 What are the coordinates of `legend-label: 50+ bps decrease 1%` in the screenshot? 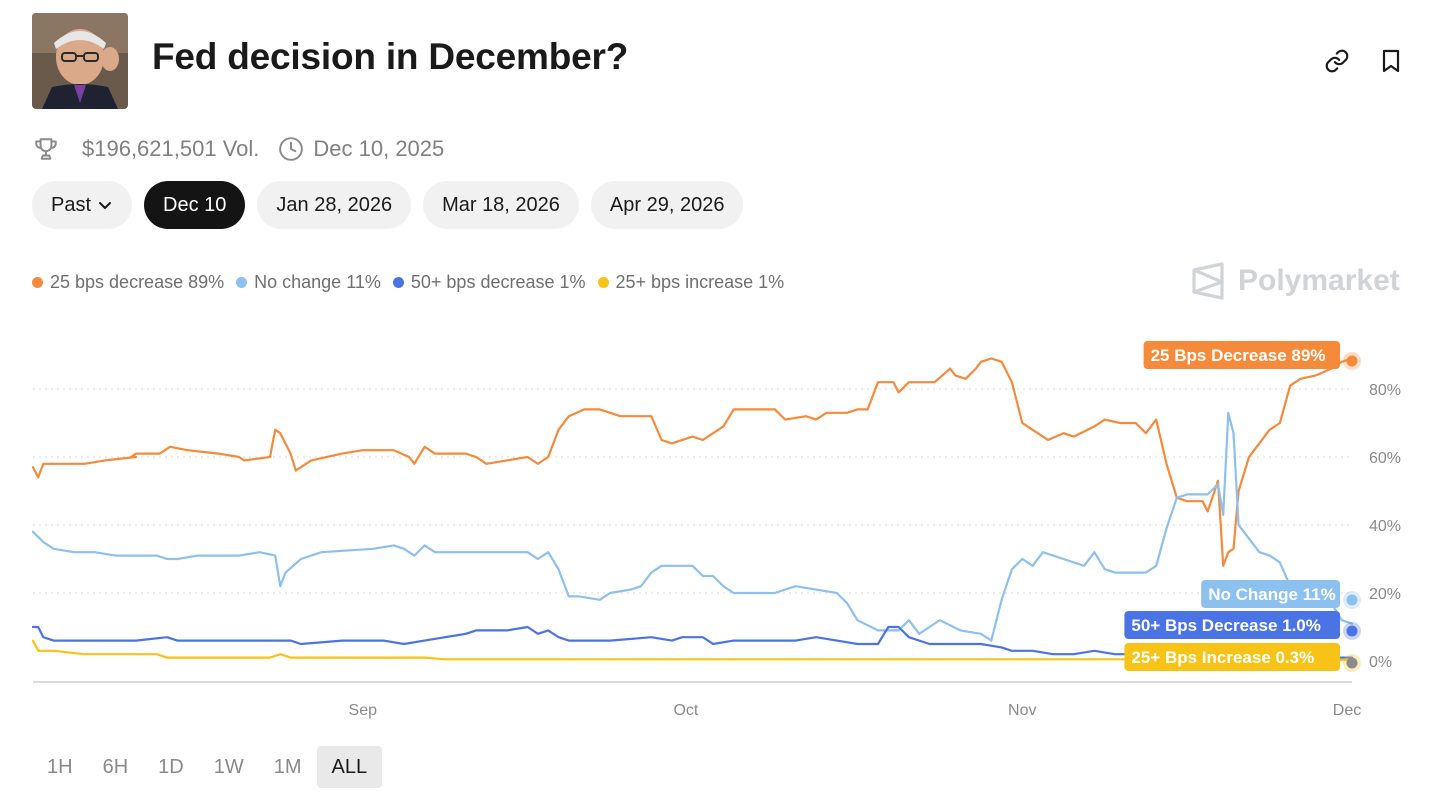 It's located at (498, 282).